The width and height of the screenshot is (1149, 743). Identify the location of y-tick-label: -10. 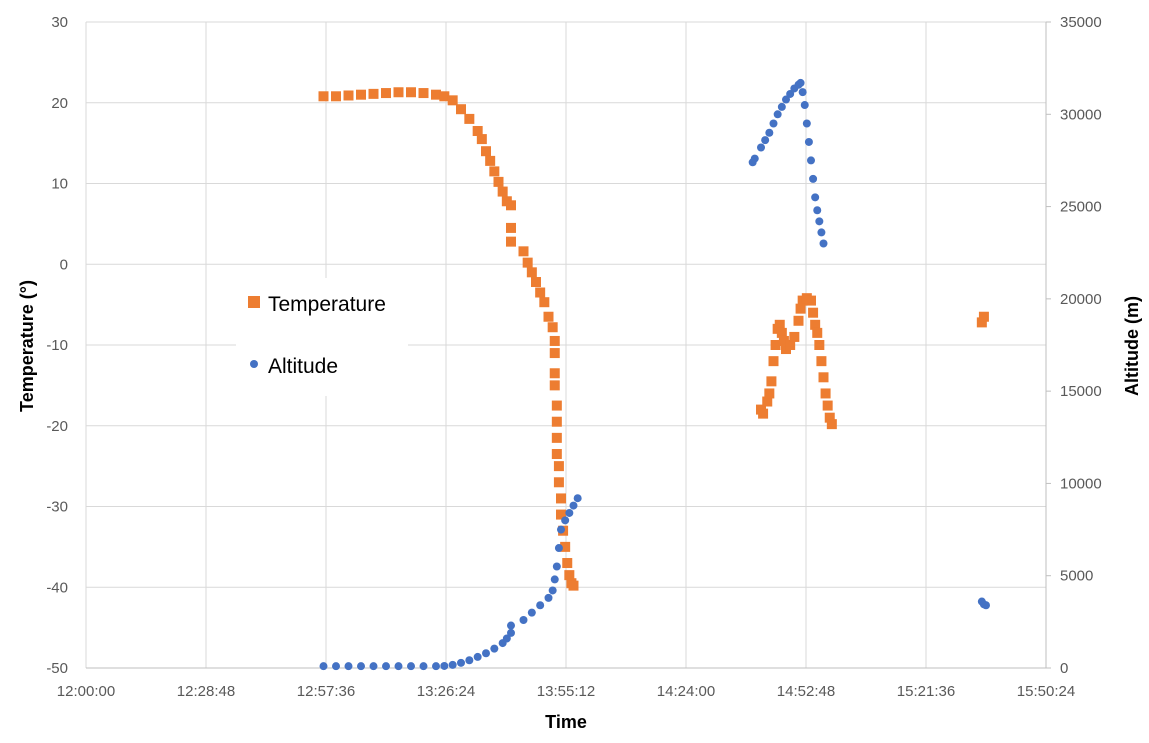
(57, 345).